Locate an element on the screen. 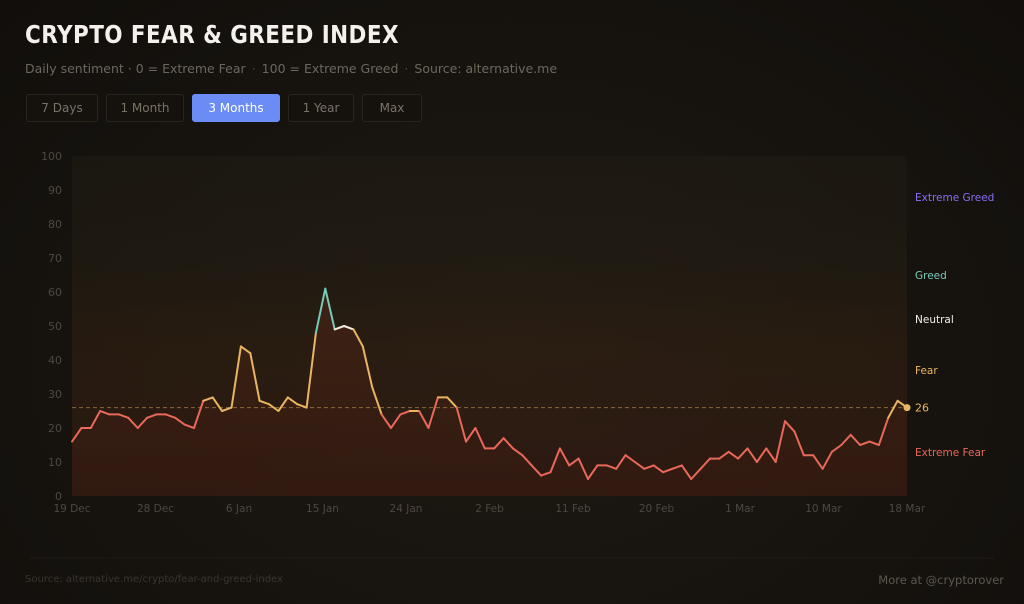 This screenshot has width=1024, height=604. subtitle-scale-text: Daily sentiment · 0 = Extreme Fear is located at coordinates (135, 68).